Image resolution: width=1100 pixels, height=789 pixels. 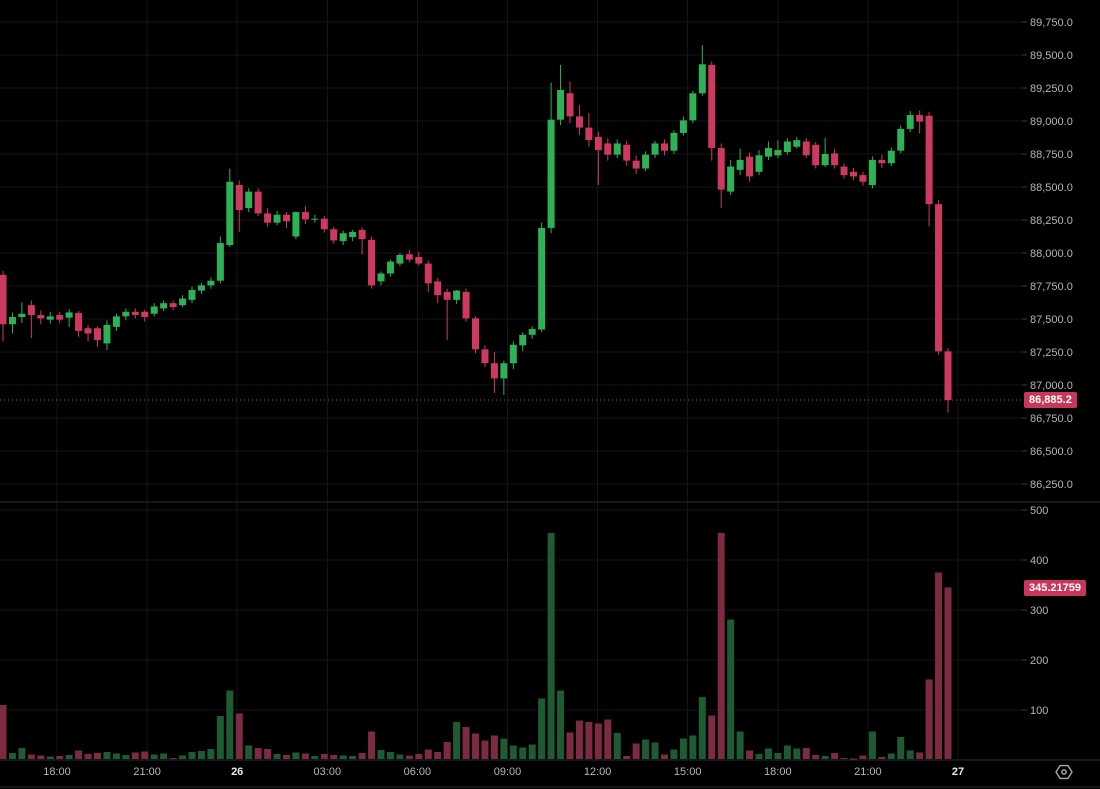 I want to click on time-tick-label: 12:00, so click(x=598, y=772).